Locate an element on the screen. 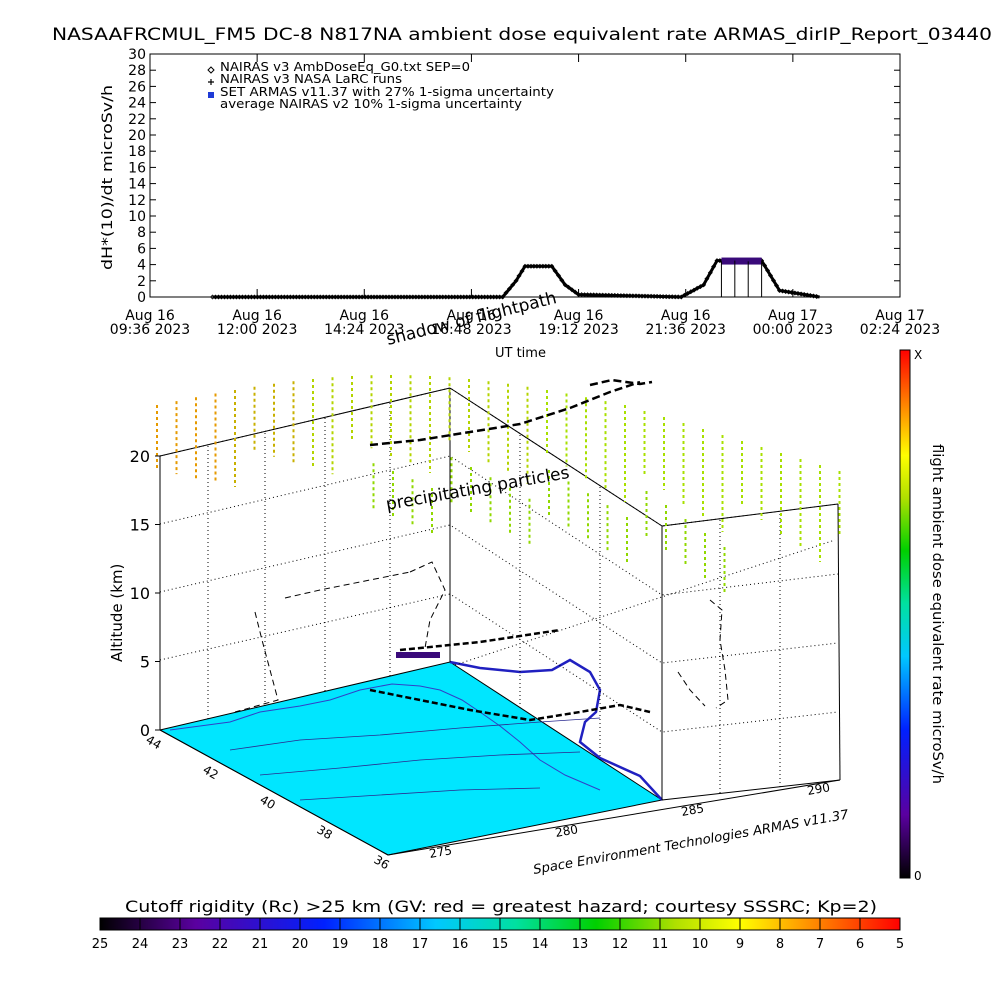  flight-path-shadow is located at coordinates (481, 637).